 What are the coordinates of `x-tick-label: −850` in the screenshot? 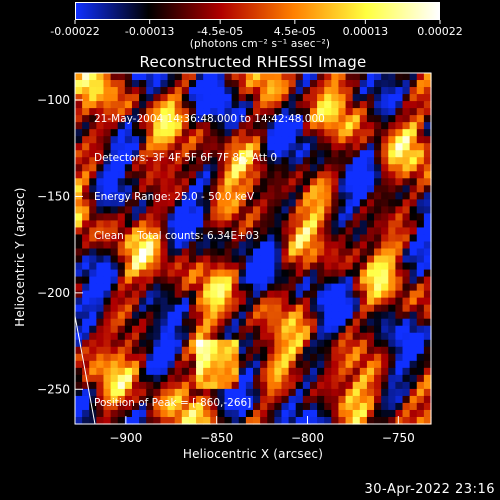 It's located at (216, 438).